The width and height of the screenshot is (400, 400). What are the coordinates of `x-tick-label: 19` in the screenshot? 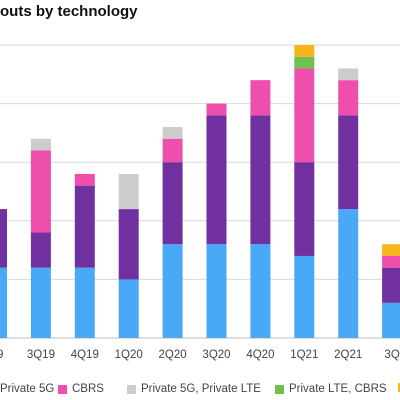 It's located at (1, 355).